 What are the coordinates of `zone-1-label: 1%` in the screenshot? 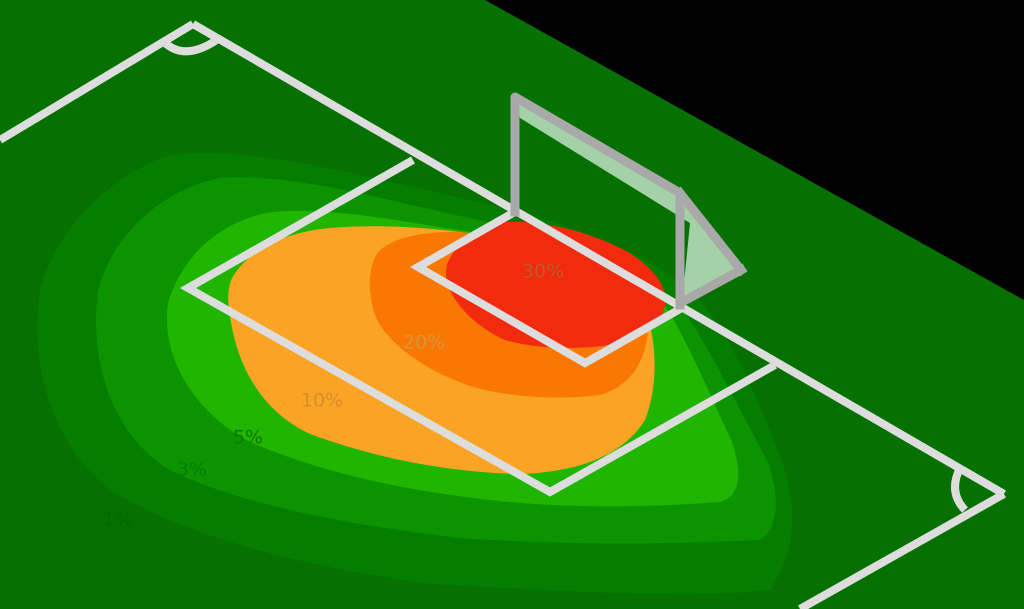 It's located at (118, 520).